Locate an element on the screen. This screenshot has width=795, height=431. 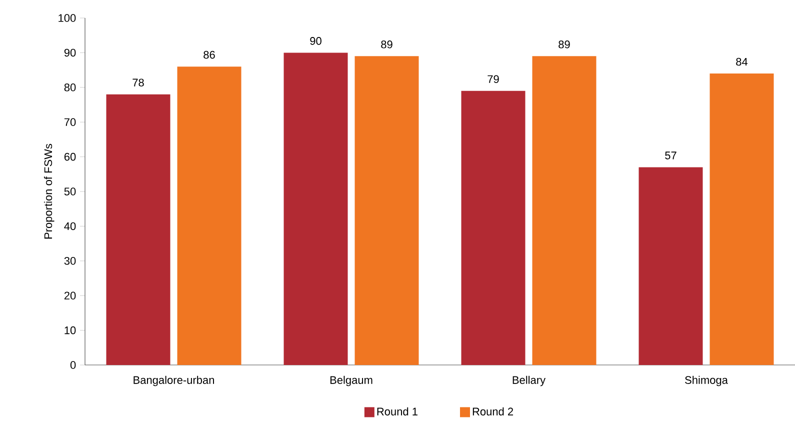
data-label: 57 is located at coordinates (670, 156).